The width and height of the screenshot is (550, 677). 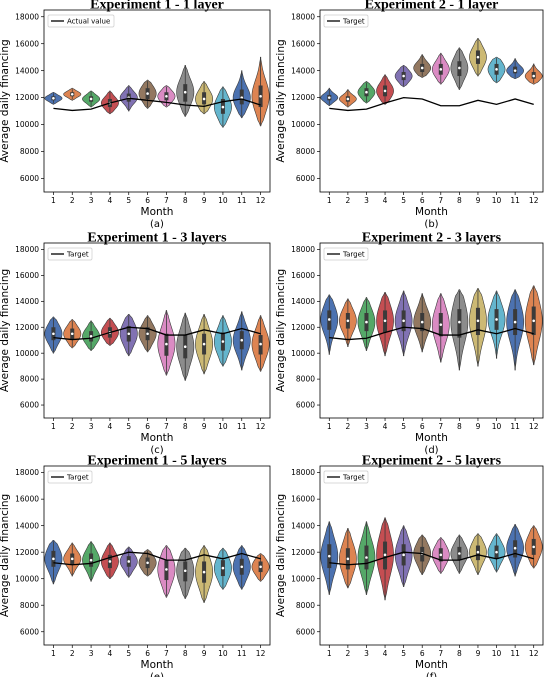 What do you see at coordinates (157, 461) in the screenshot?
I see `chart-title: Experiment 1 - 5 layers` at bounding box center [157, 461].